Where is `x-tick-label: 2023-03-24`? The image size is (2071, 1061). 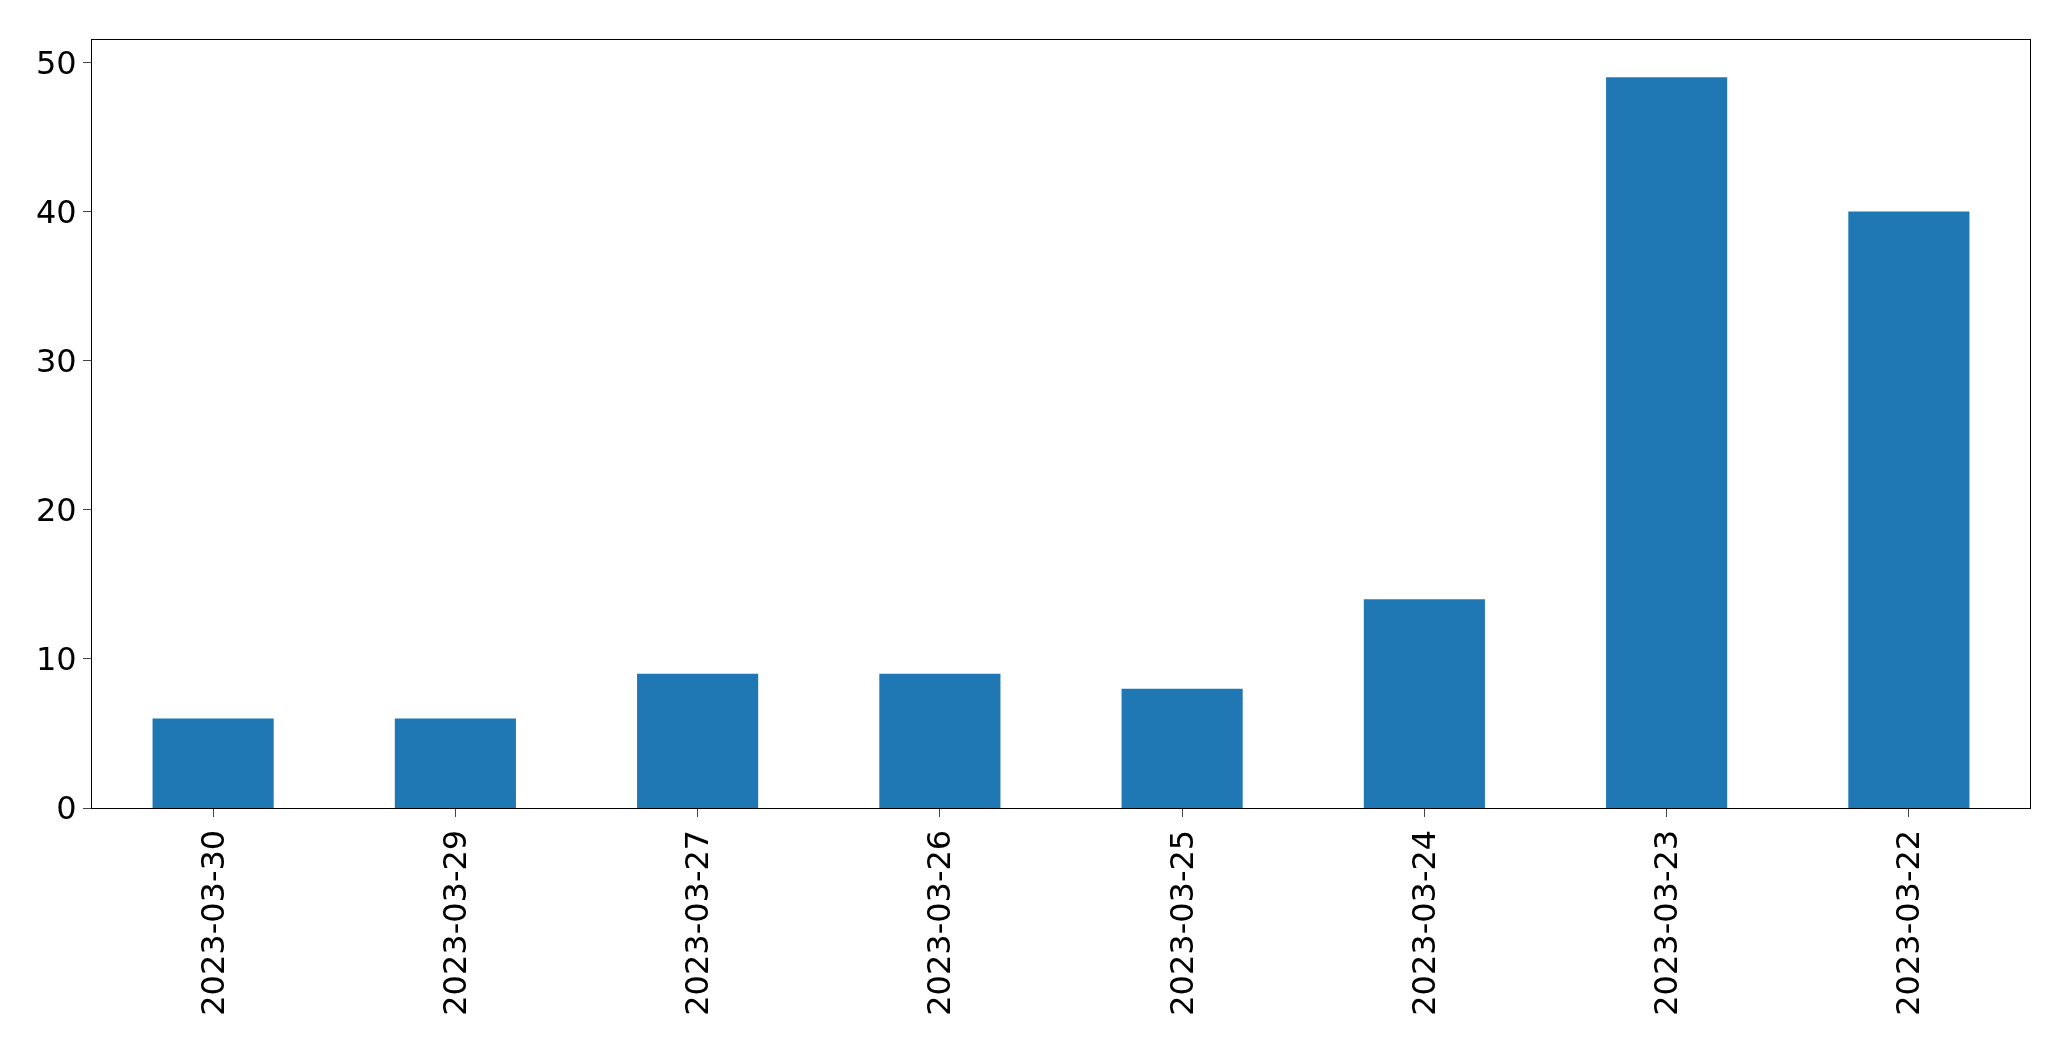
x-tick-label: 2023-03-24 is located at coordinates (1423, 922).